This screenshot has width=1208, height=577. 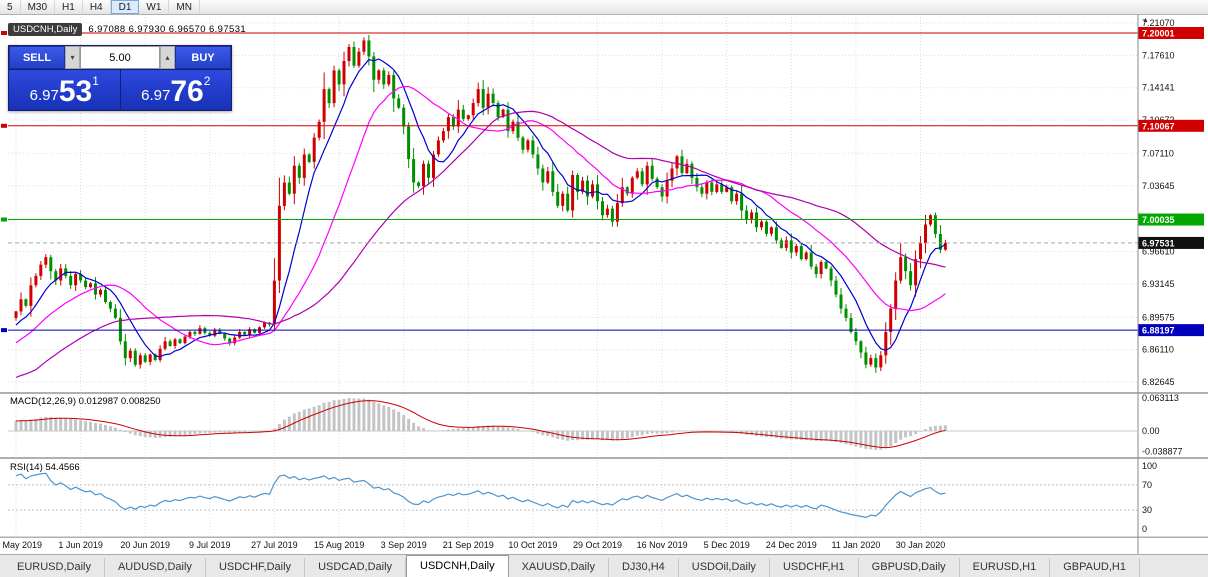 I want to click on sell-price: 6.97 53 1, so click(x=64, y=90).